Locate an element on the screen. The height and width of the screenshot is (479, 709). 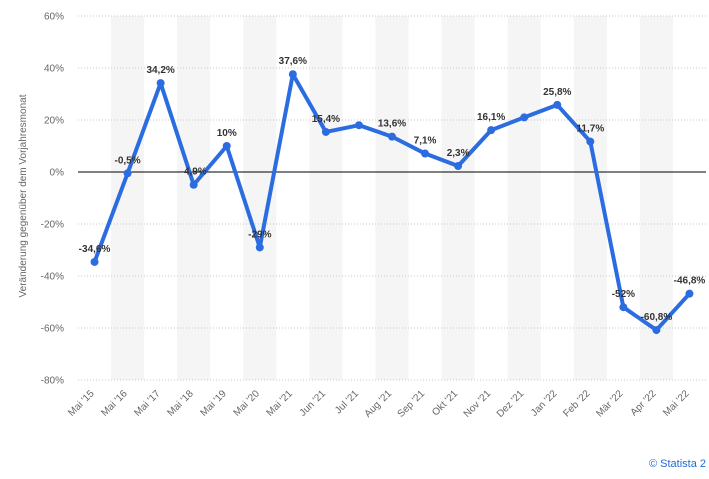
data-label: -52% is located at coordinates (623, 294).